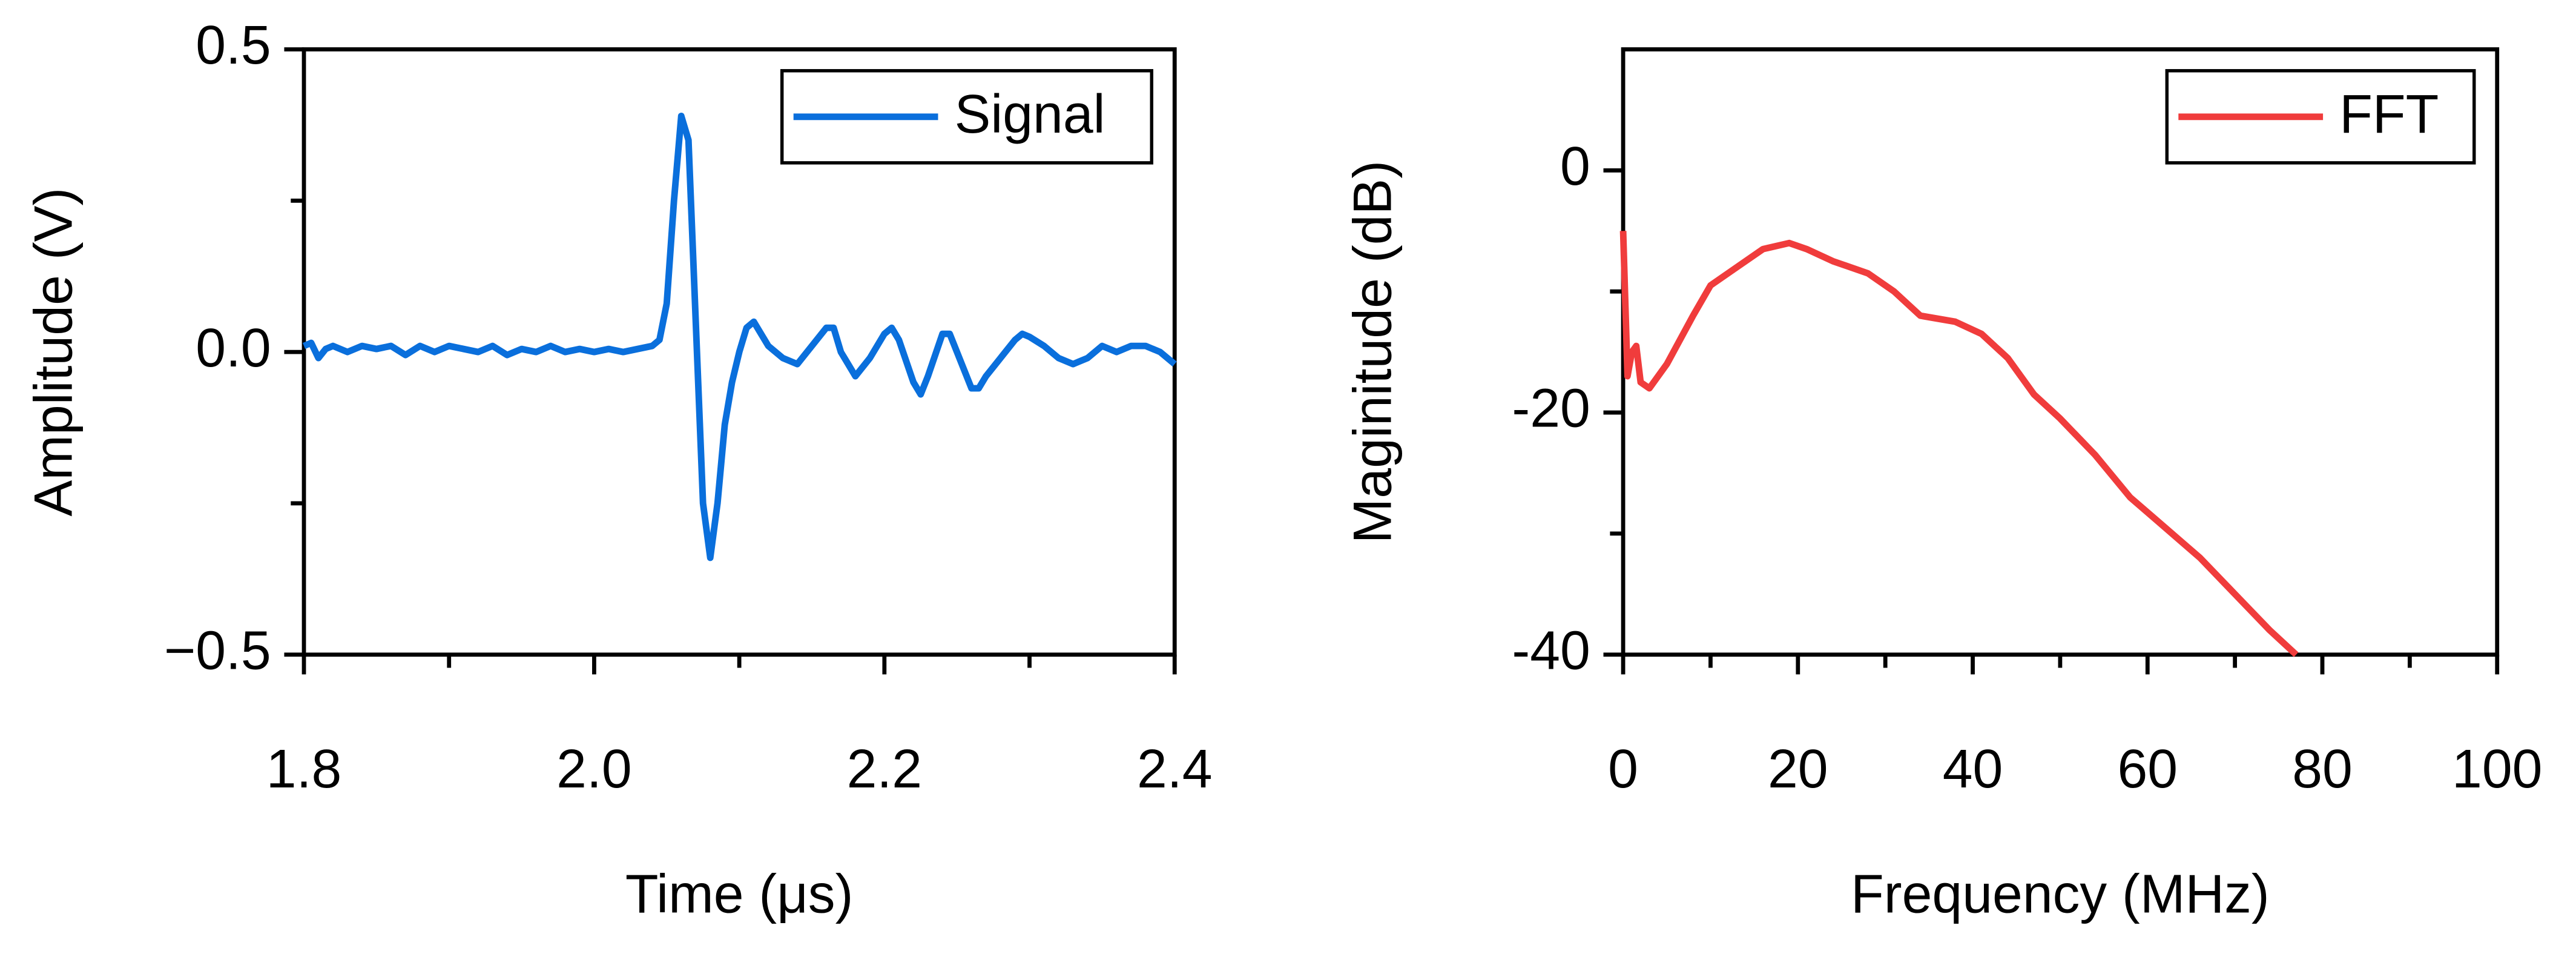 This screenshot has width=2576, height=954. What do you see at coordinates (53, 352) in the screenshot?
I see `y-axis-label: Amplitude (V)` at bounding box center [53, 352].